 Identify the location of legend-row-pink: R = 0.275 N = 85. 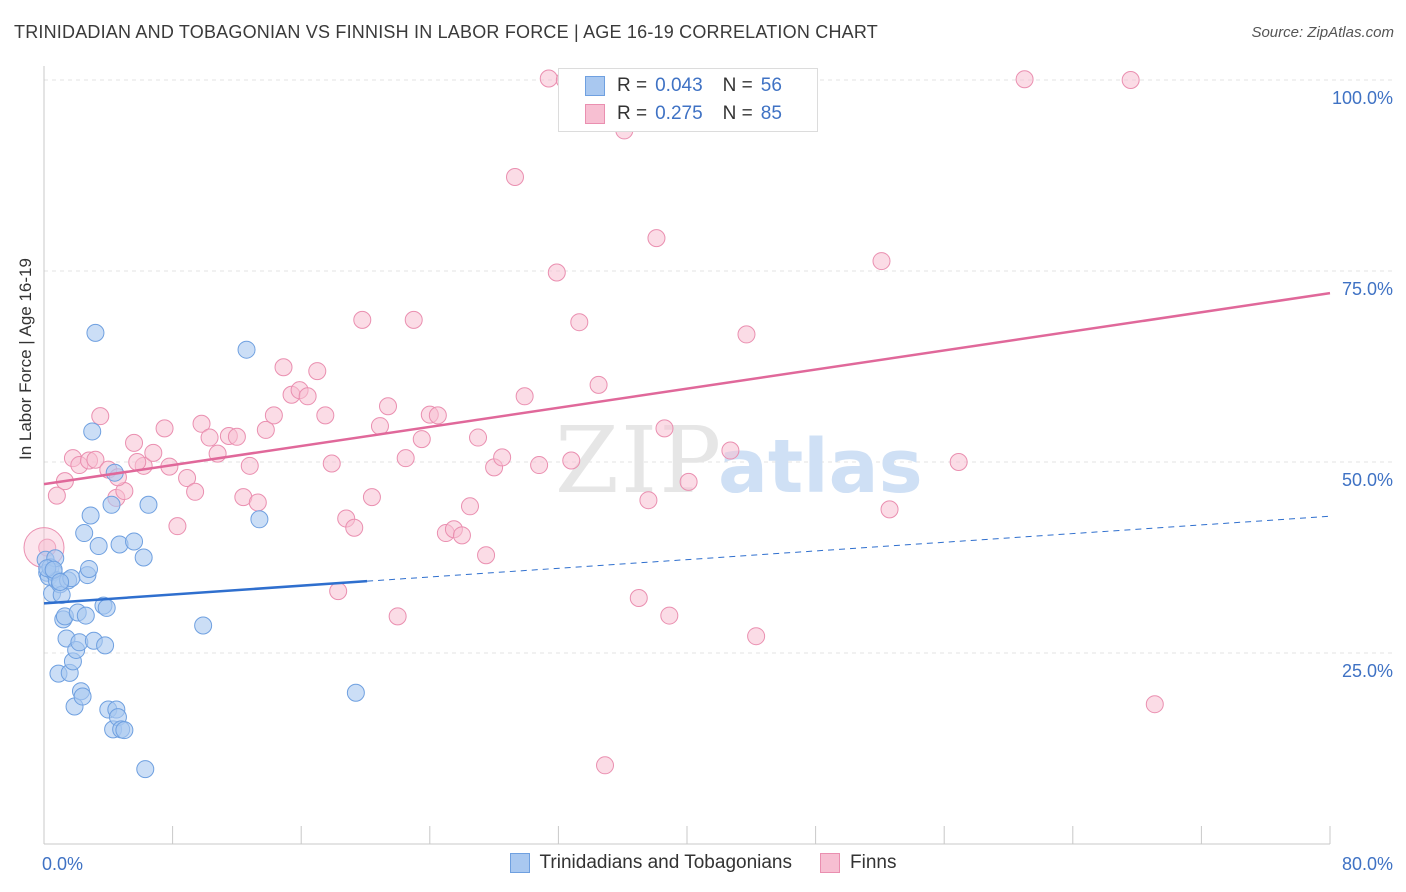
(693, 114).